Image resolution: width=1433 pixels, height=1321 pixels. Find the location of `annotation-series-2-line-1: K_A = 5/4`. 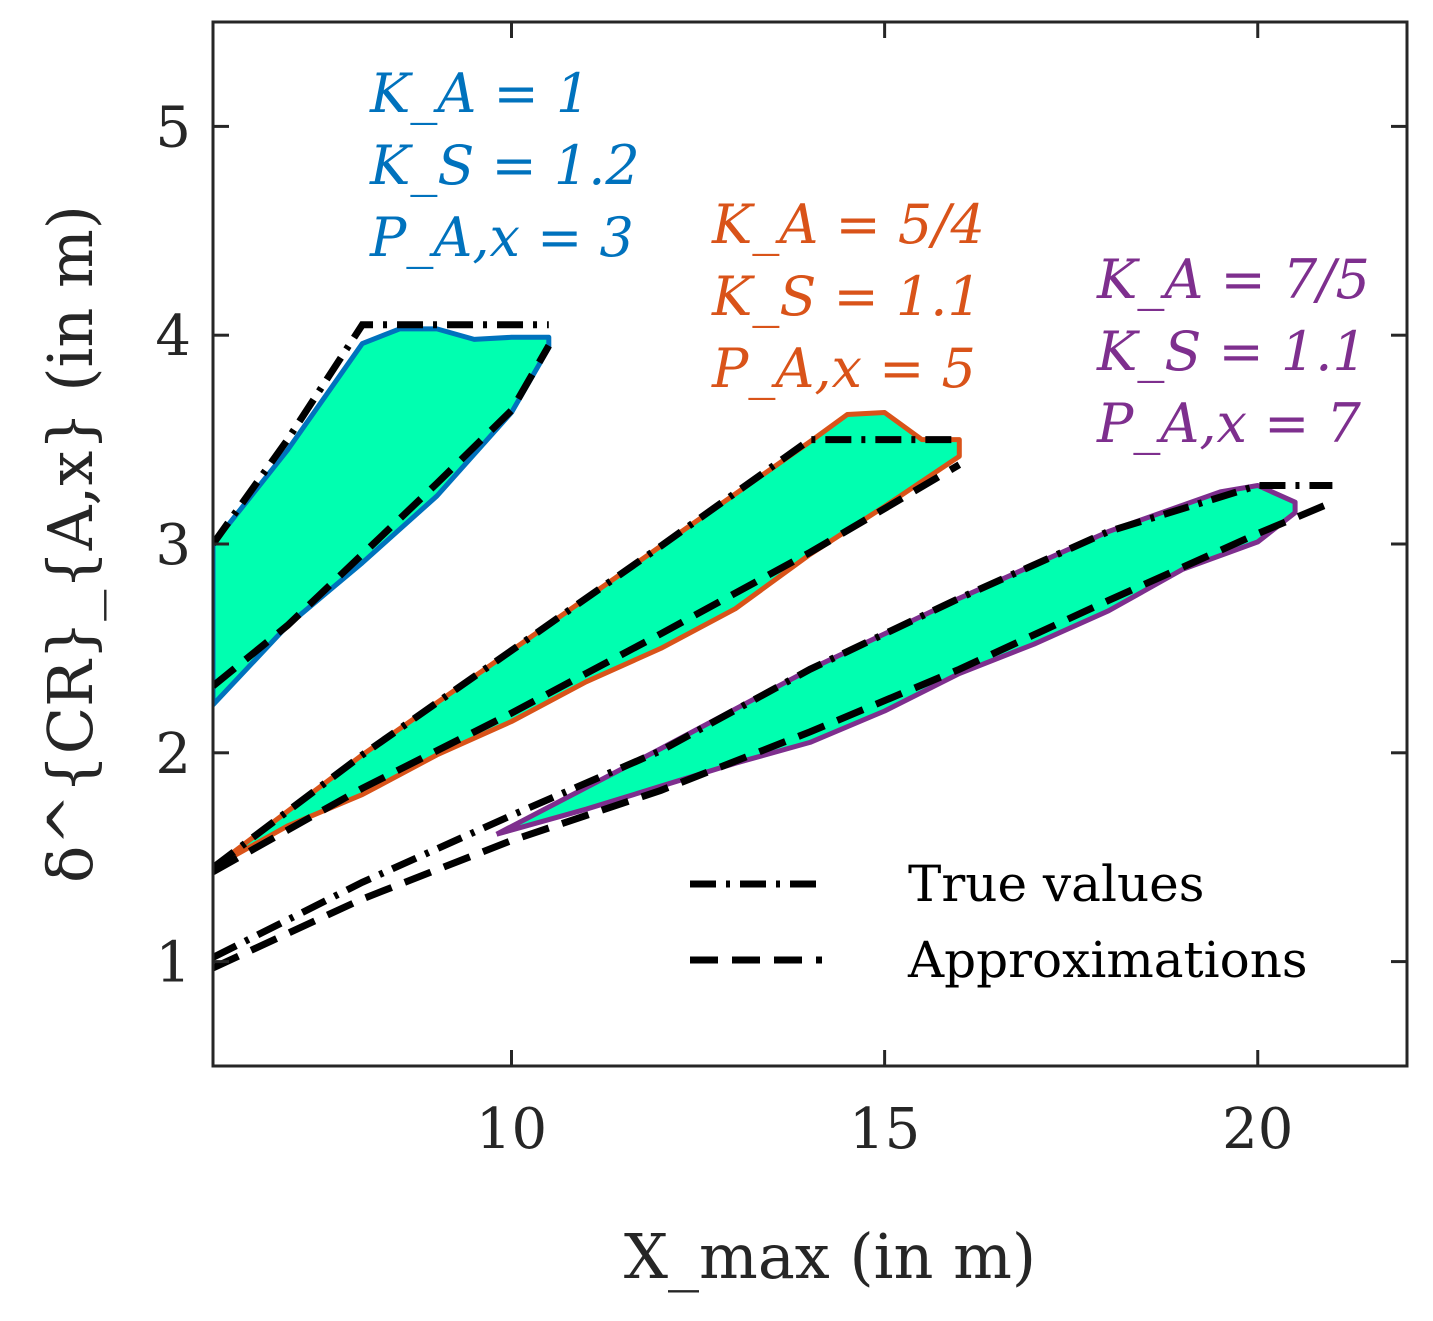

annotation-series-2-line-1: K_A = 5/4 is located at coordinates (848, 224).